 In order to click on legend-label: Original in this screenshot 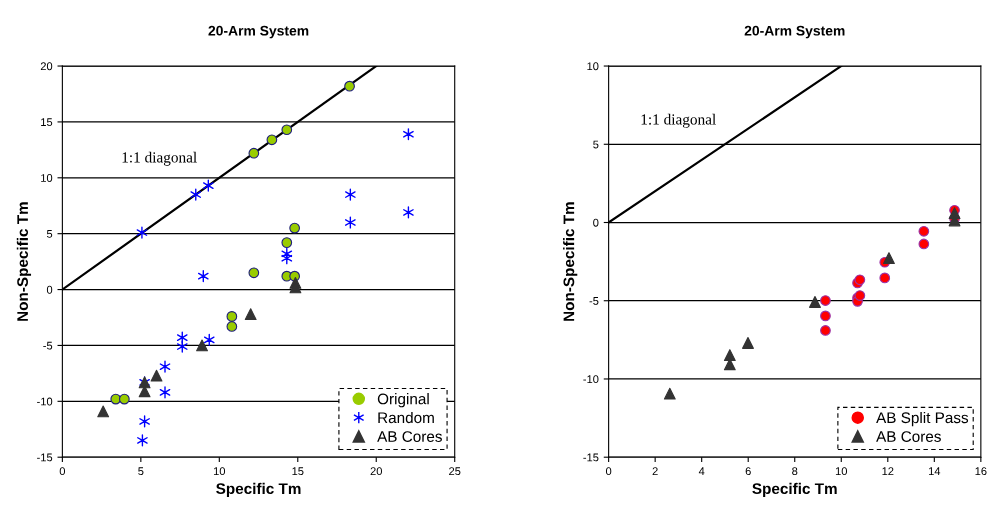, I will do `click(403, 400)`.